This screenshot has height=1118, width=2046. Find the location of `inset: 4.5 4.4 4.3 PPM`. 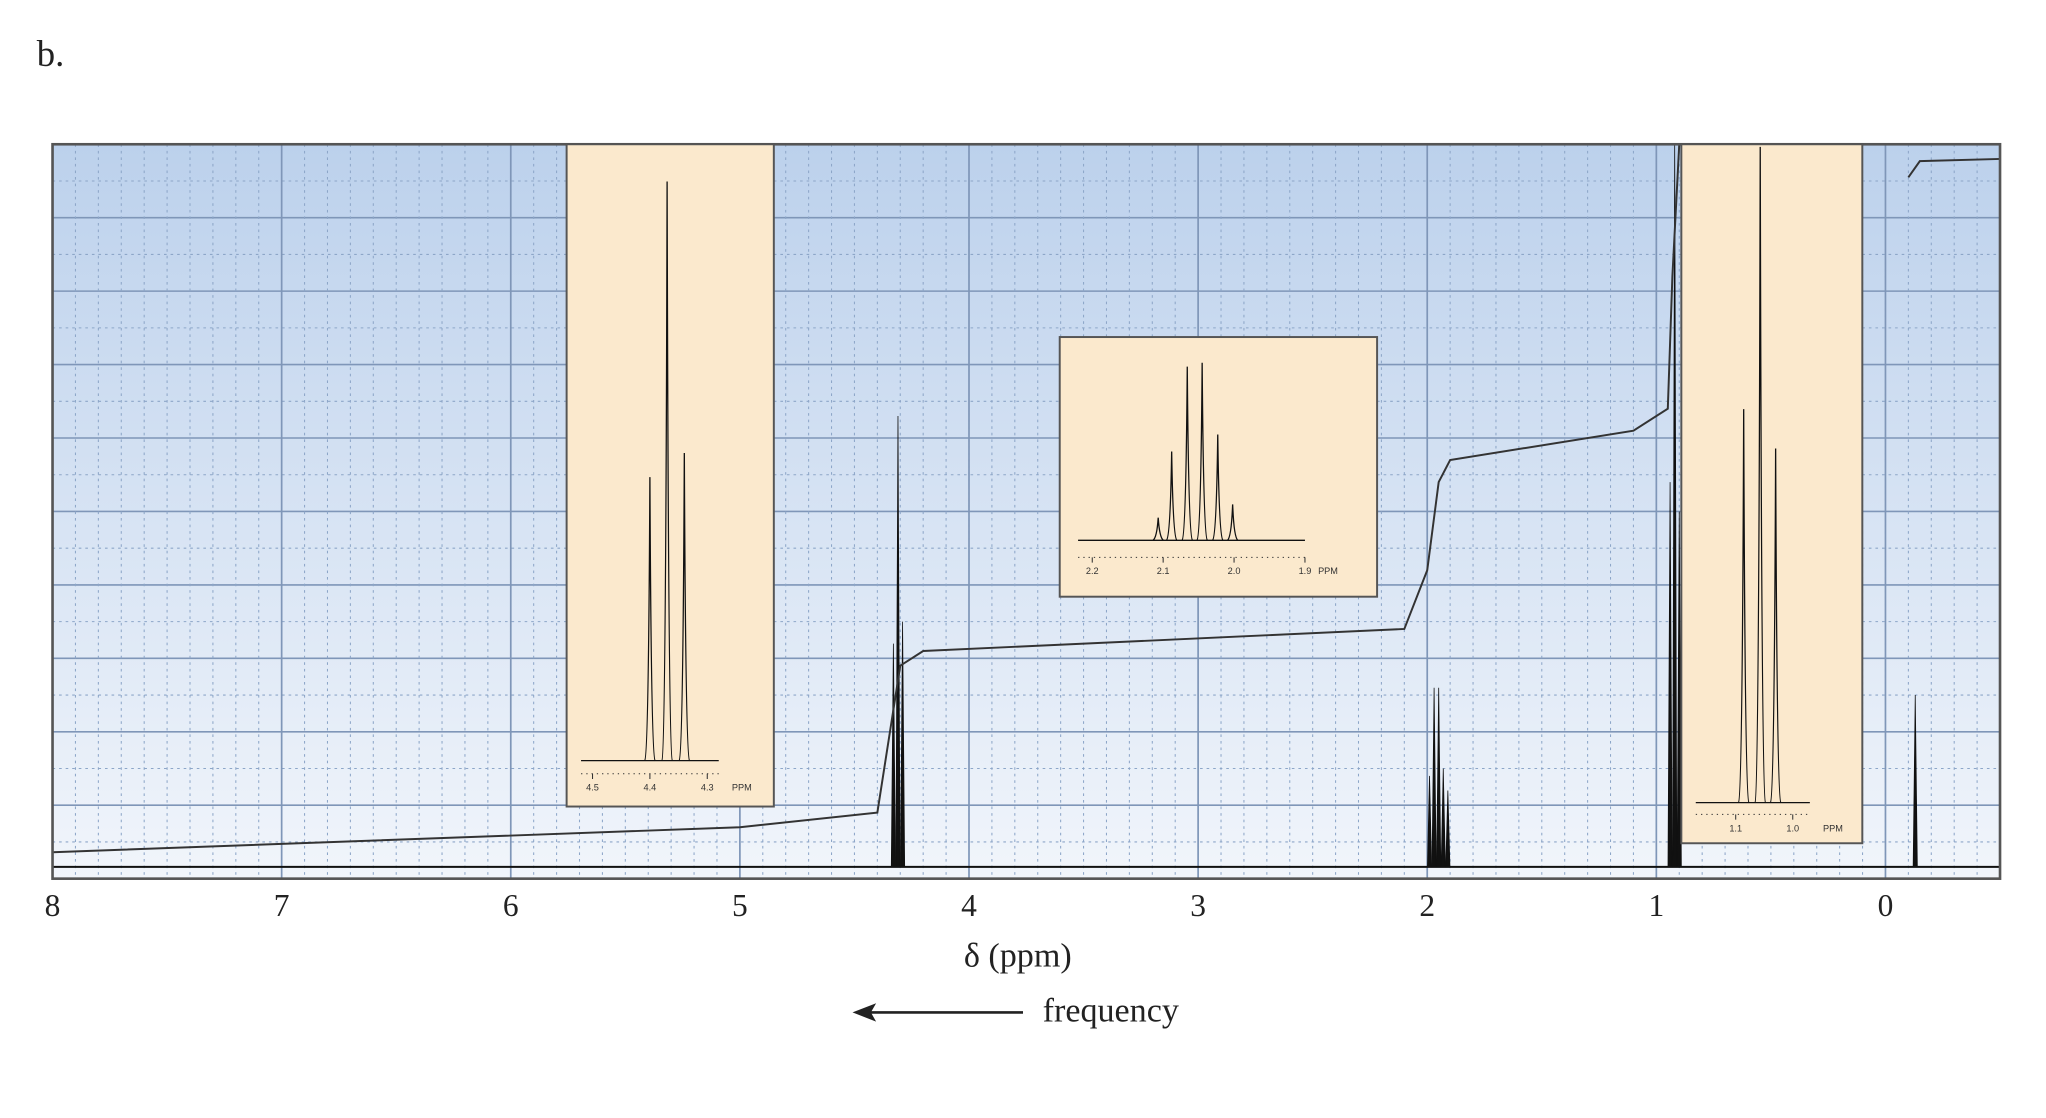

inset: 4.5 4.4 4.3 PPM is located at coordinates (670, 475).